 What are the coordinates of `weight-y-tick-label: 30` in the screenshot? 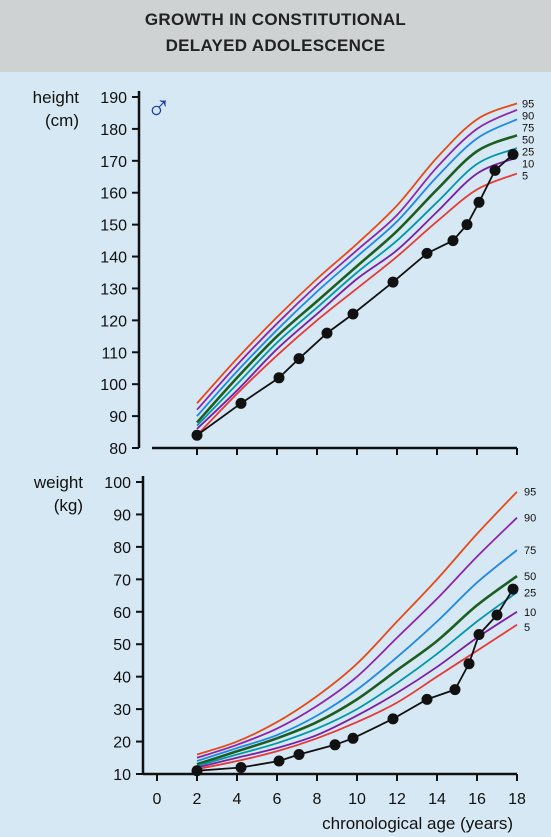 It's located at (122, 710).